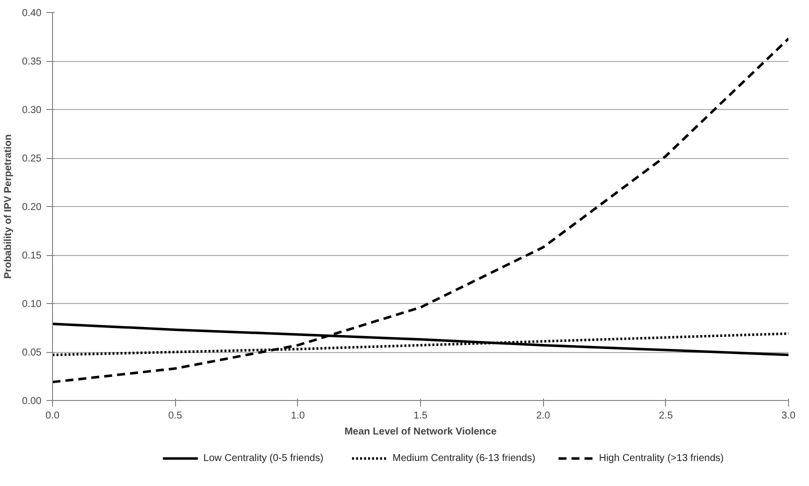 The height and width of the screenshot is (486, 809). I want to click on y-tick-label: 0.05, so click(32, 353).